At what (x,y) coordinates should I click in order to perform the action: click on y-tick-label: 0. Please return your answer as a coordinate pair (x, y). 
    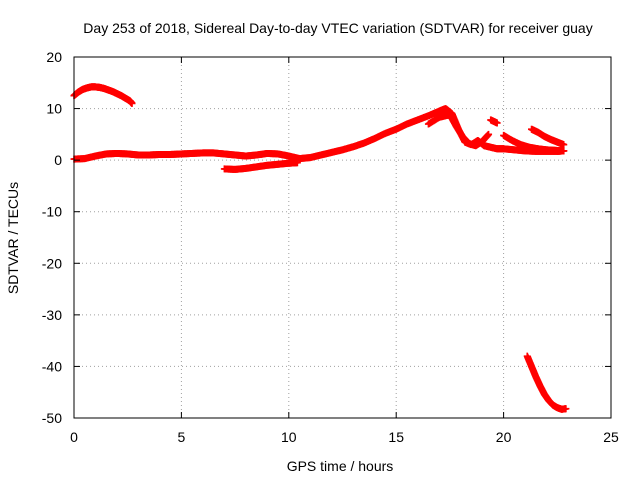
    Looking at the image, I should click on (58, 160).